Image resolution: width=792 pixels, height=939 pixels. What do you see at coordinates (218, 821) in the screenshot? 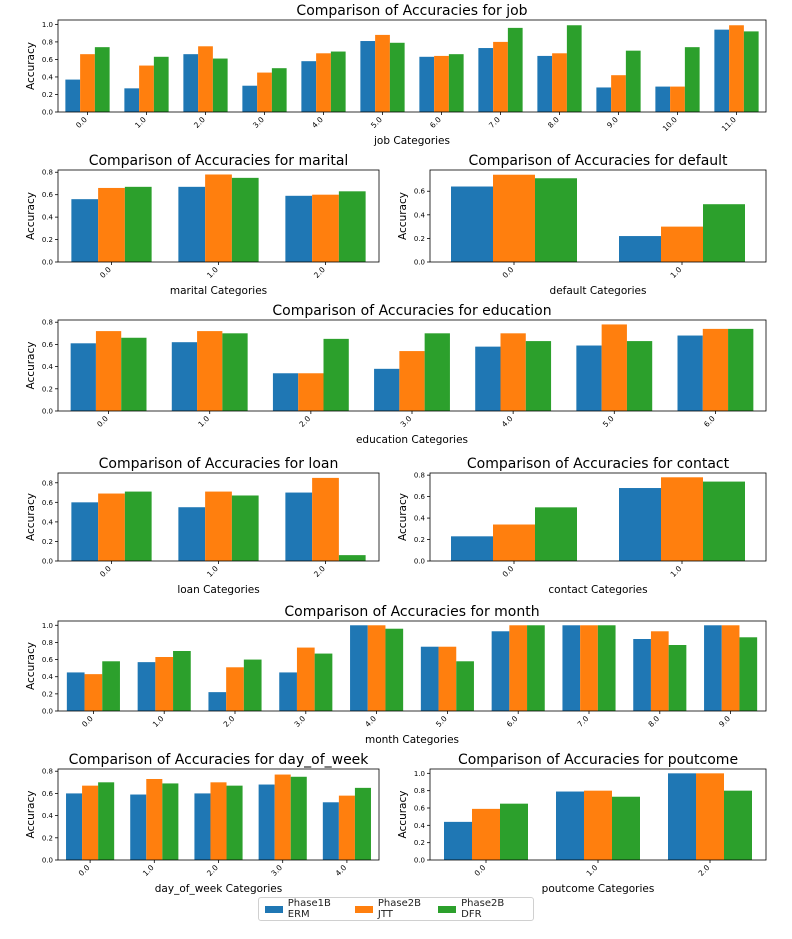
I see `day_of_week-bar-phase2b-jtt` at bounding box center [218, 821].